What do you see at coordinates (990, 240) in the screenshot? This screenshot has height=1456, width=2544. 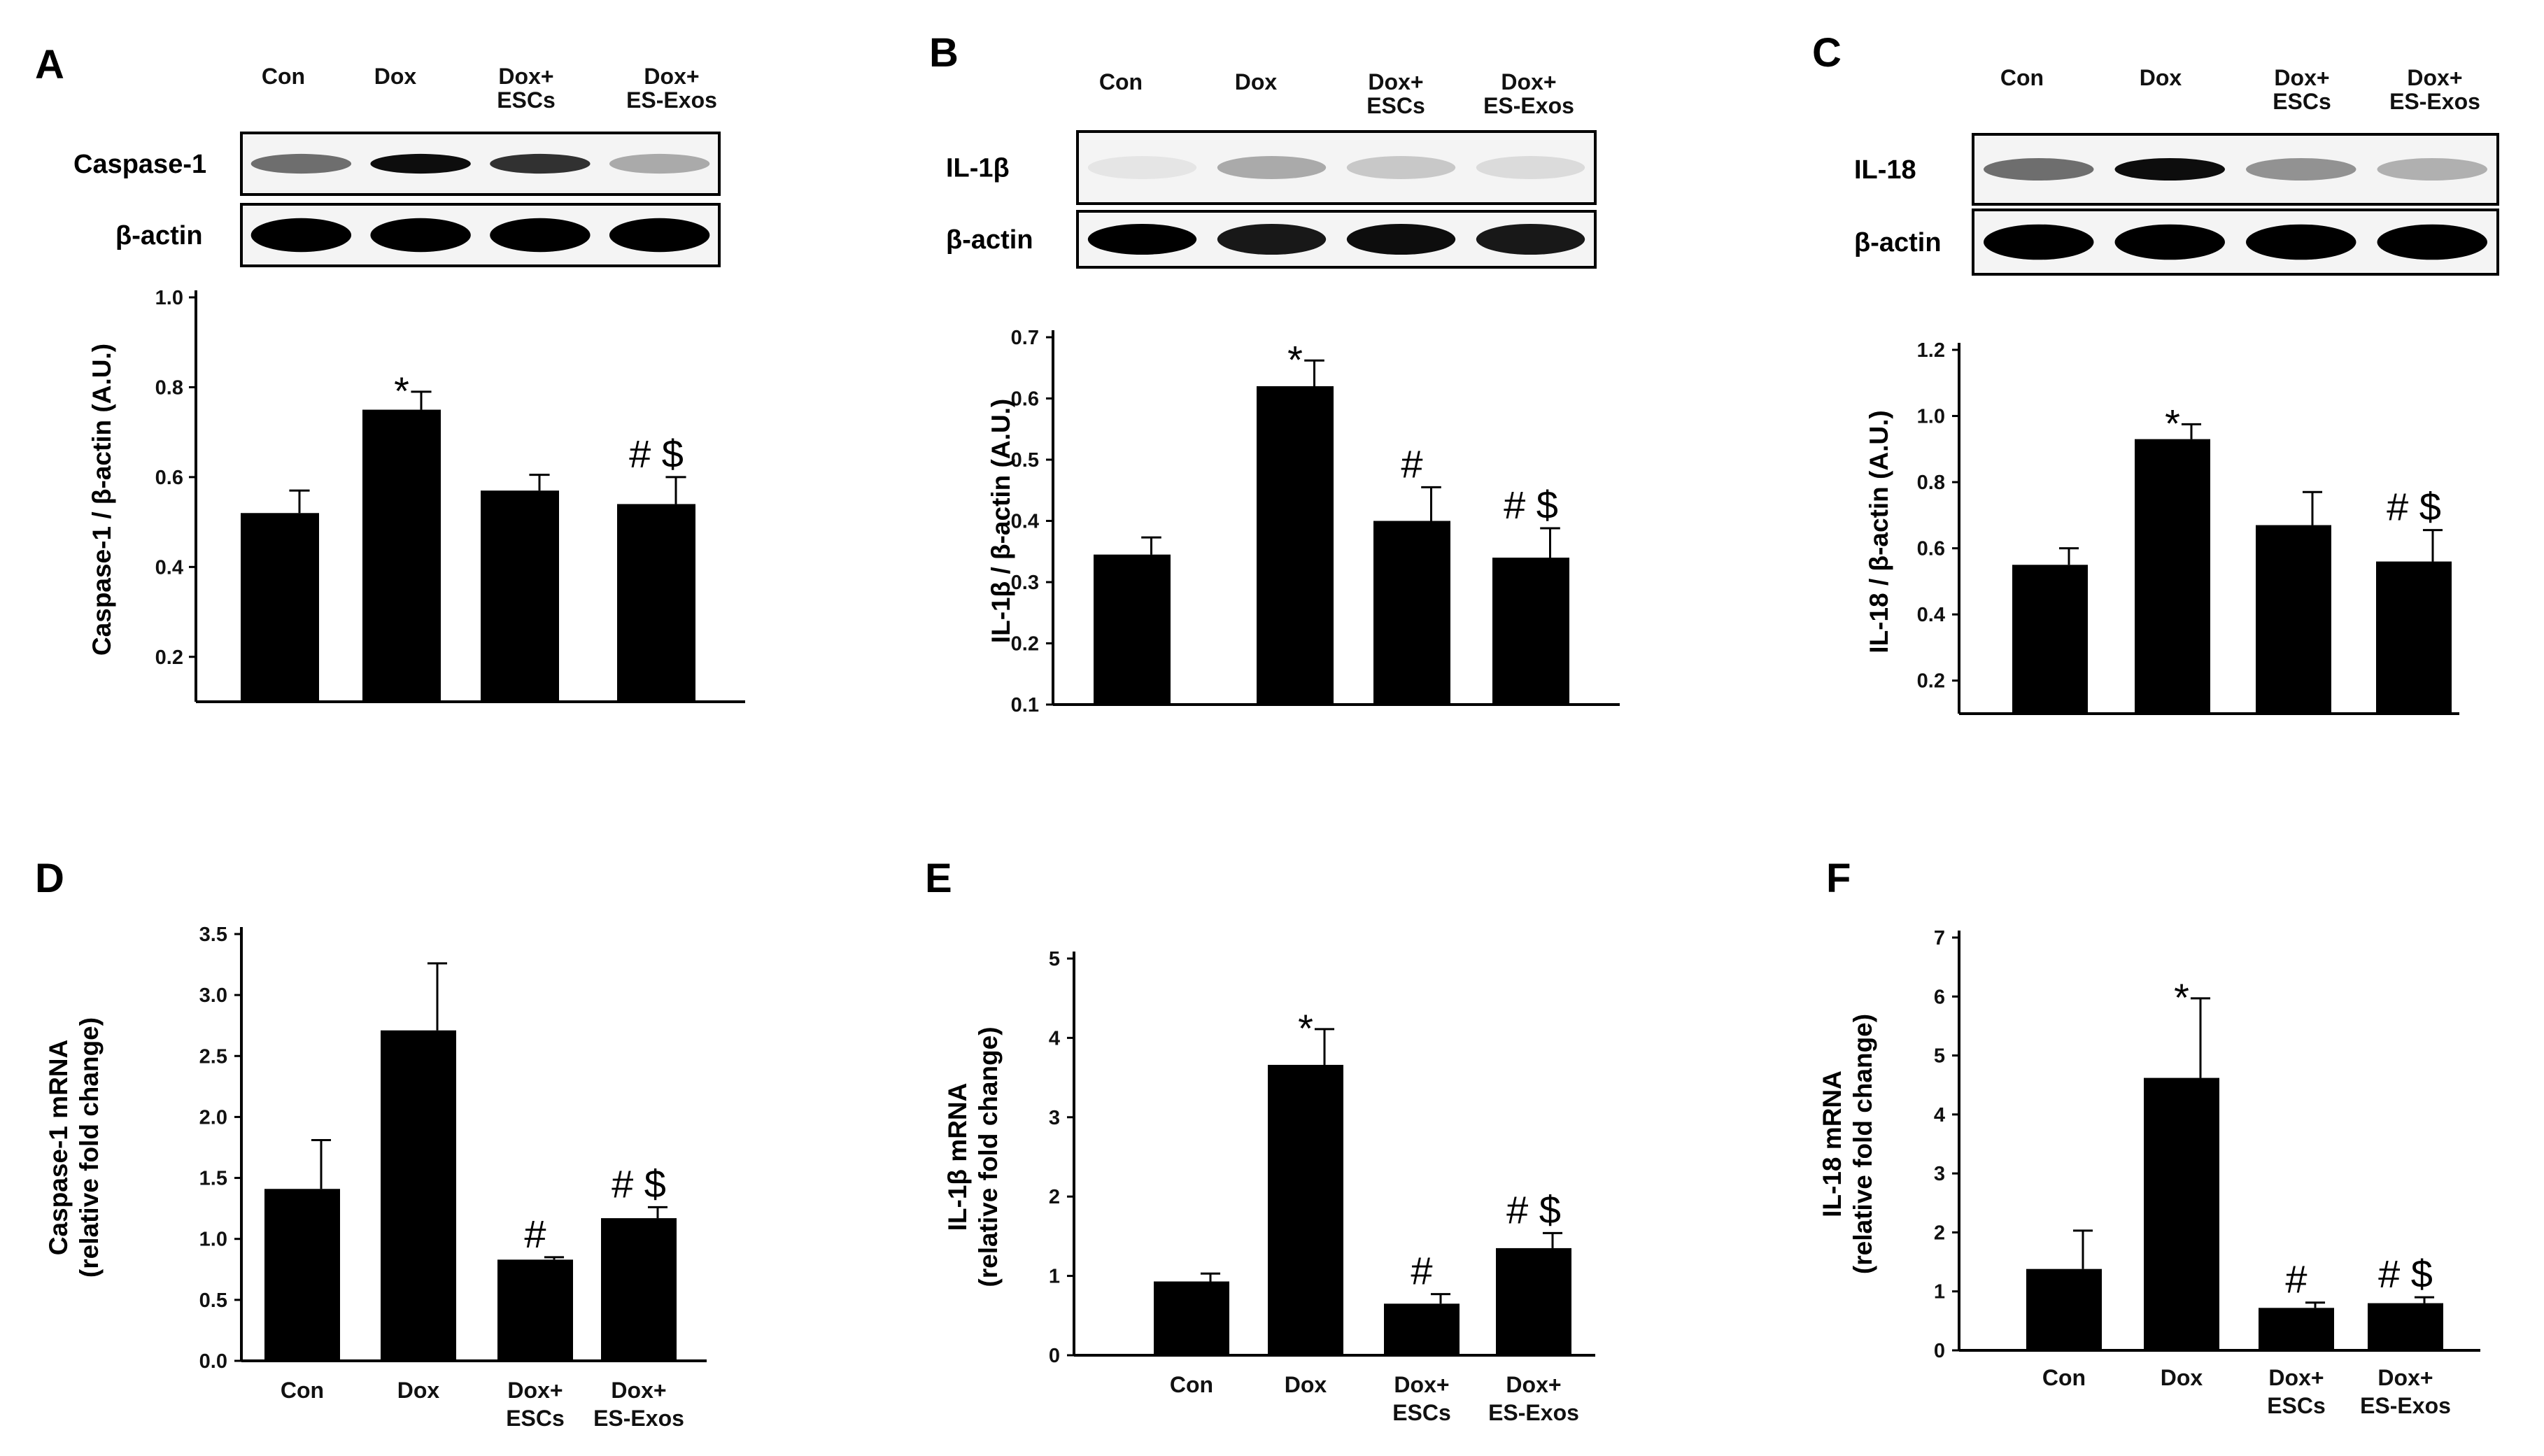 I see `blot-row-label: β-actin` at bounding box center [990, 240].